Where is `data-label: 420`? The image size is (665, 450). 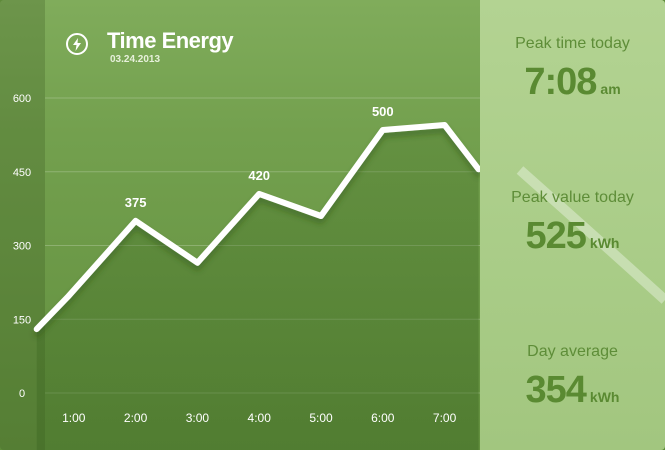
data-label: 420 is located at coordinates (259, 175).